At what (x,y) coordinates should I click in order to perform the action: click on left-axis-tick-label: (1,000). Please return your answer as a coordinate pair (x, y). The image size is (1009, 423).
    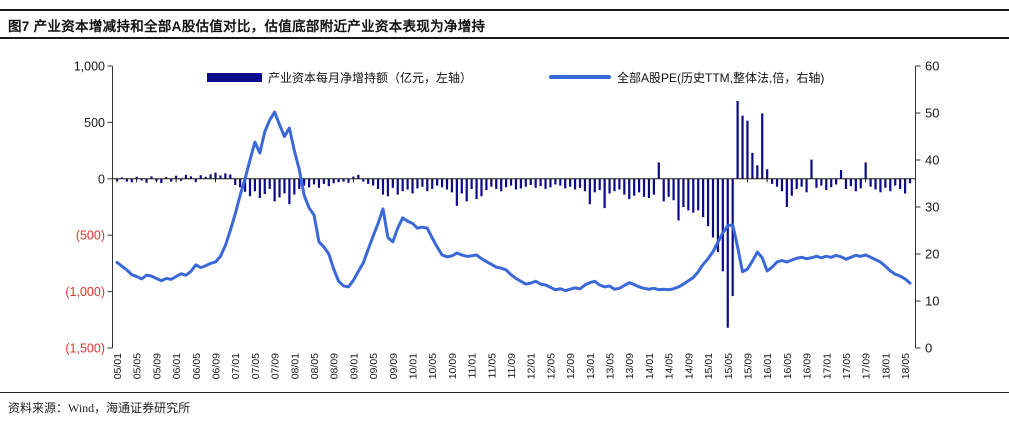
    Looking at the image, I should click on (85, 292).